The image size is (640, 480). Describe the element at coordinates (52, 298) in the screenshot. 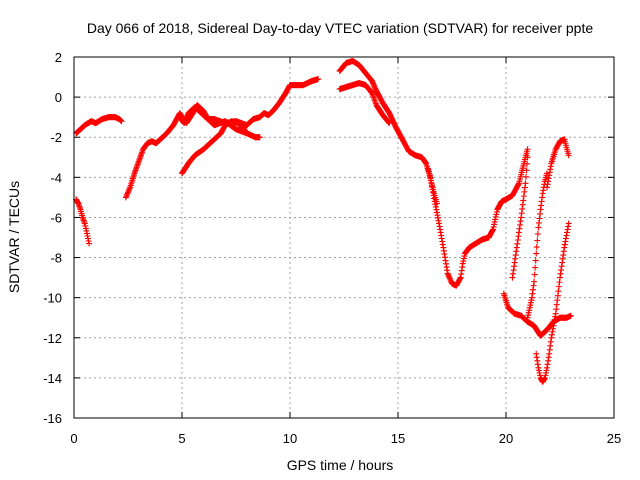

I see `y-tick-label: -10` at that location.